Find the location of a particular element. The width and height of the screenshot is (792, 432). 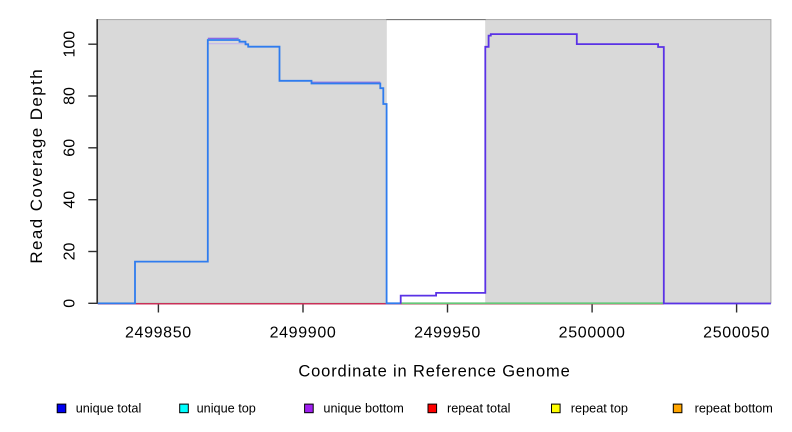

svg-text: 100 is located at coordinates (70, 44).